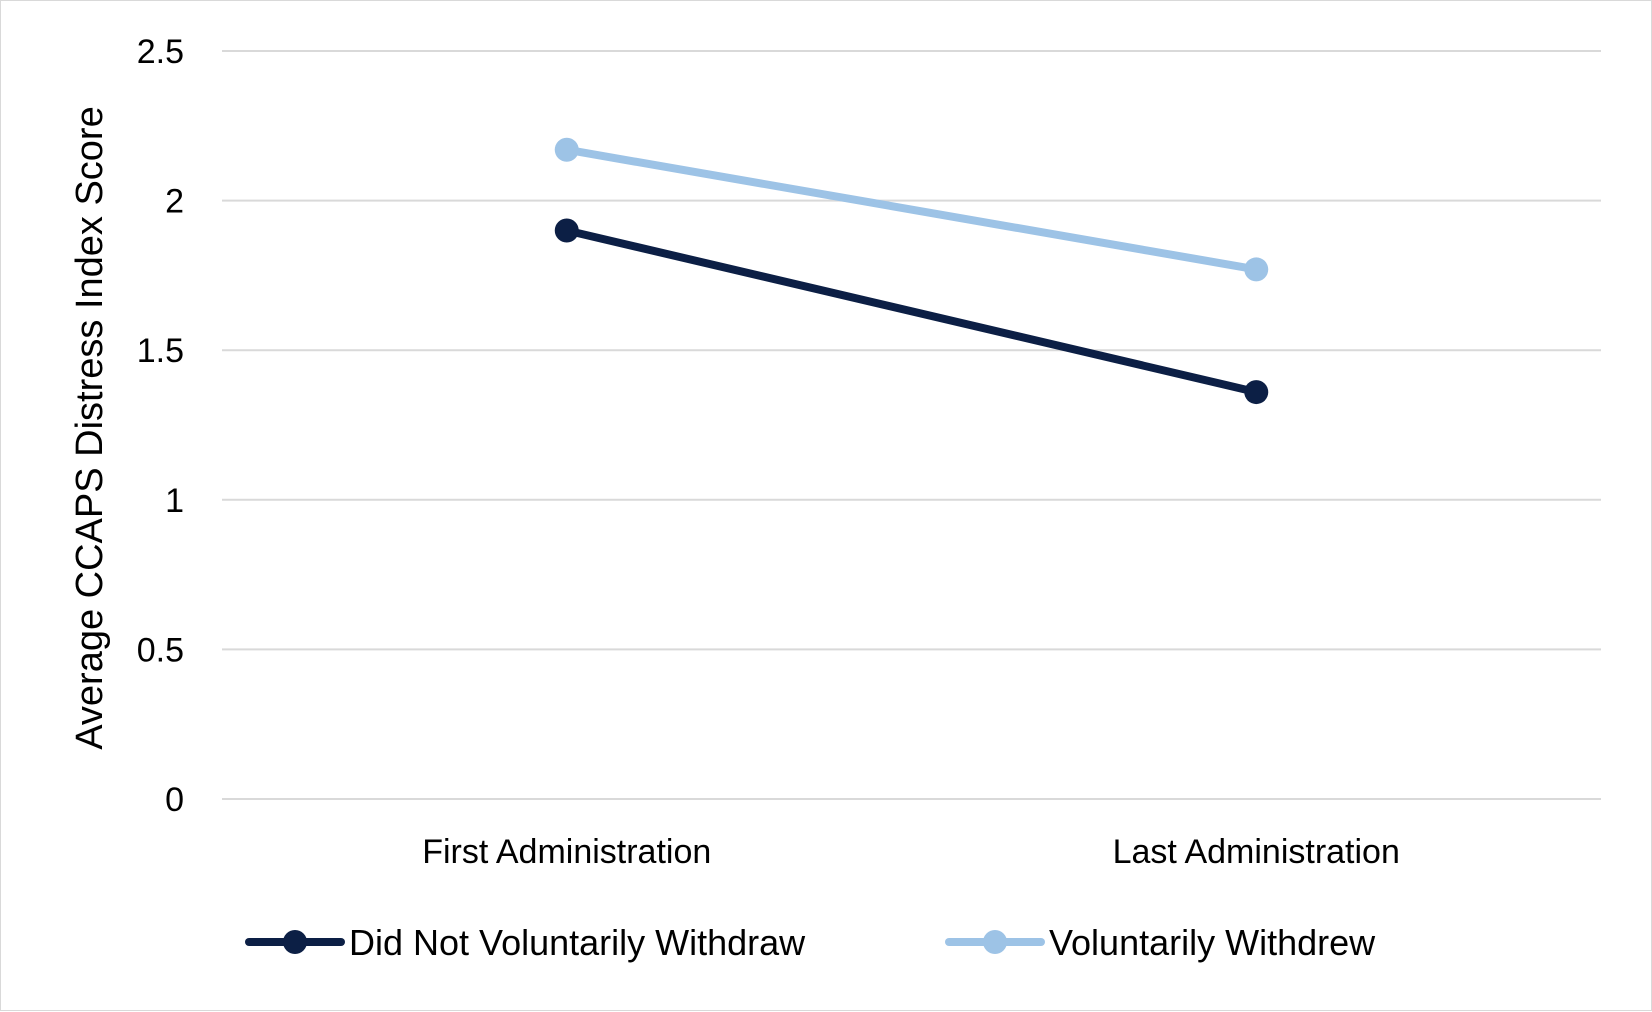 Image resolution: width=1652 pixels, height=1012 pixels. I want to click on x-axis-ticks: First Administration Last Administration, so click(911, 852).